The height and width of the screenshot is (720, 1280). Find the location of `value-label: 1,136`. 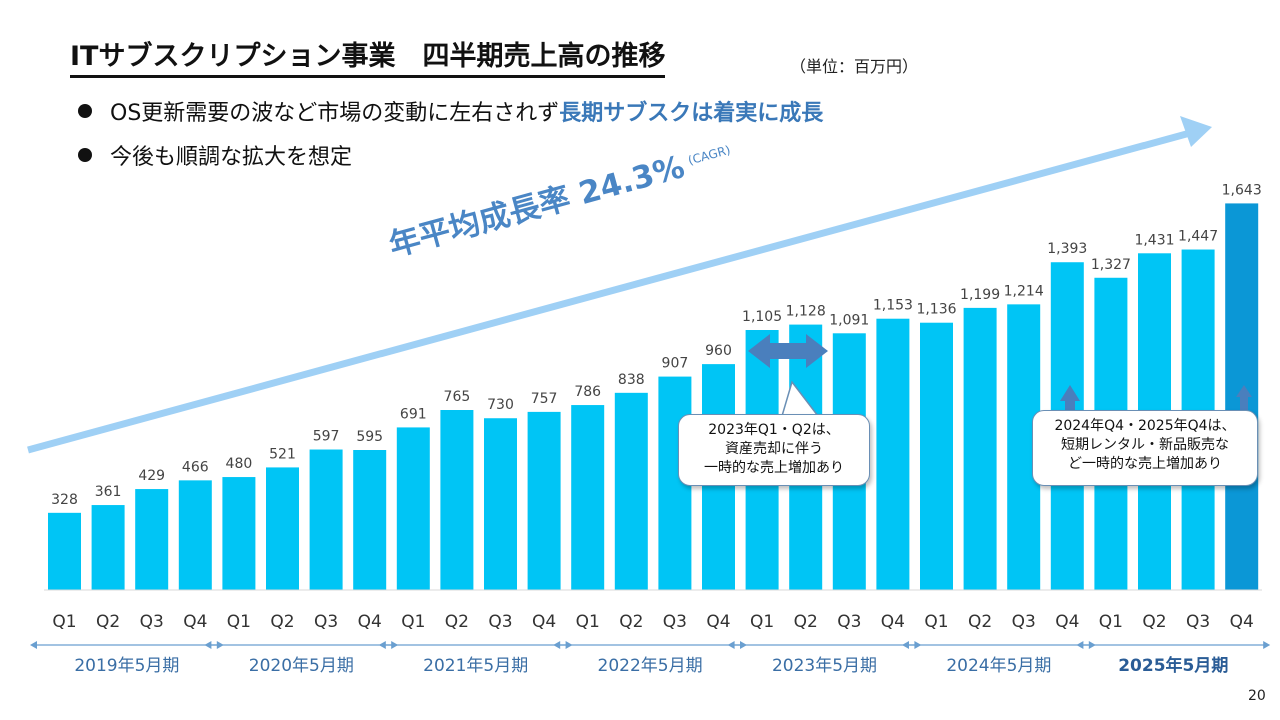

value-label: 1,136 is located at coordinates (936, 310).